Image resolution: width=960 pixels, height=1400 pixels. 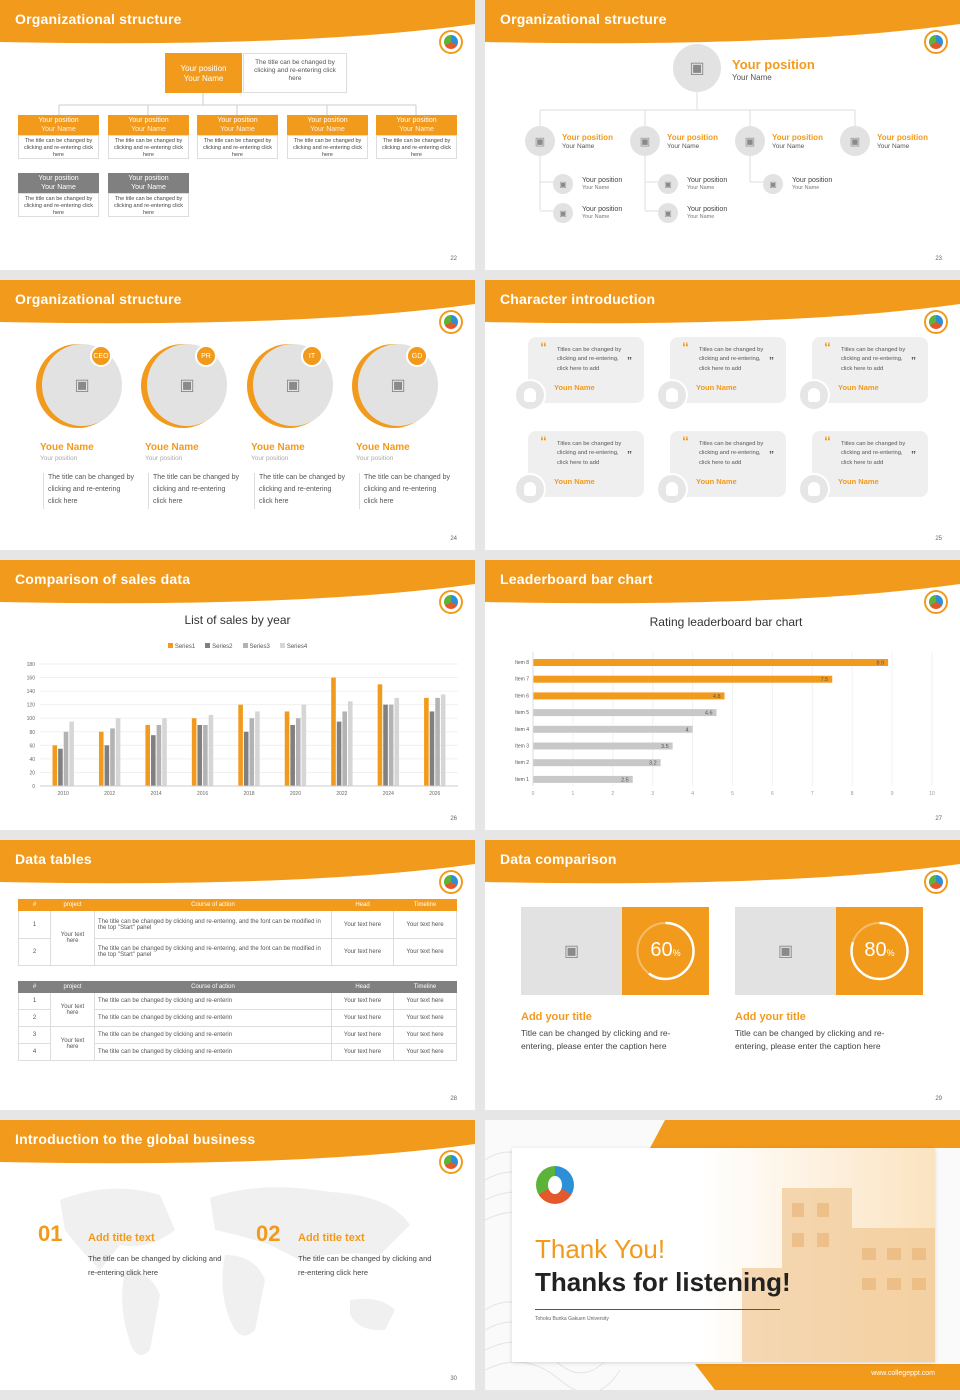 I want to click on top-name: Your Name, so click(x=752, y=77).